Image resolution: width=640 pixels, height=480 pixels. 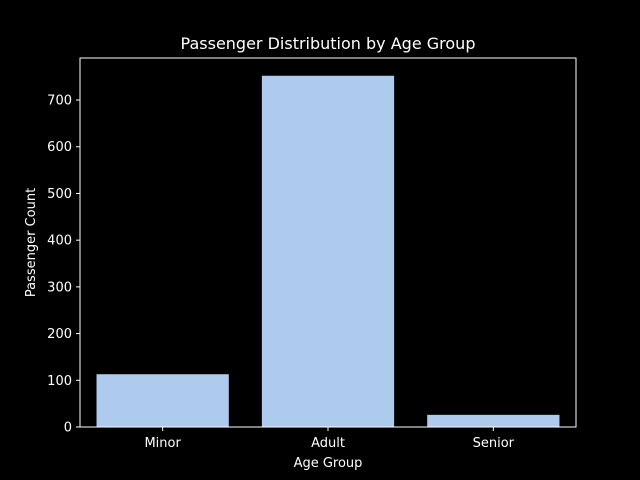 I want to click on x-axis-label: Age Group, so click(x=328, y=463).